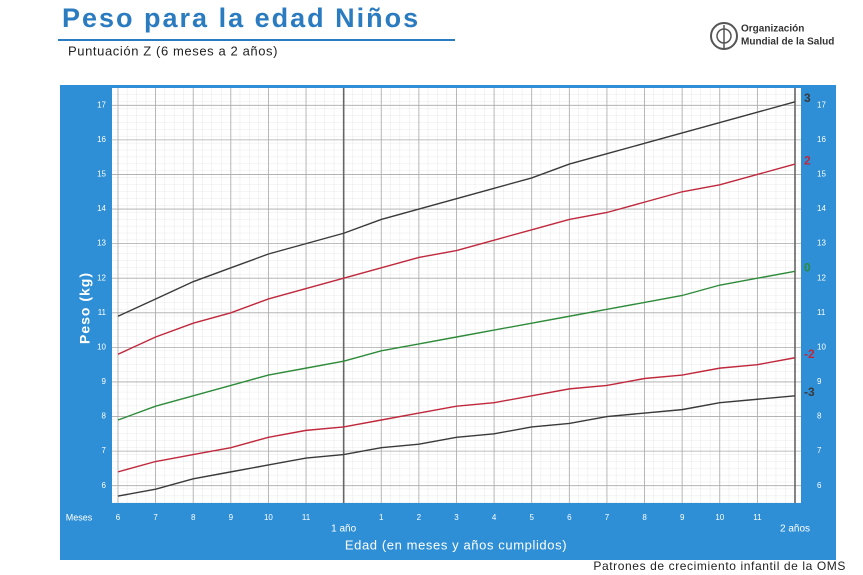 The image size is (863, 575). What do you see at coordinates (531, 517) in the screenshot?
I see `x-tick-label: 5` at bounding box center [531, 517].